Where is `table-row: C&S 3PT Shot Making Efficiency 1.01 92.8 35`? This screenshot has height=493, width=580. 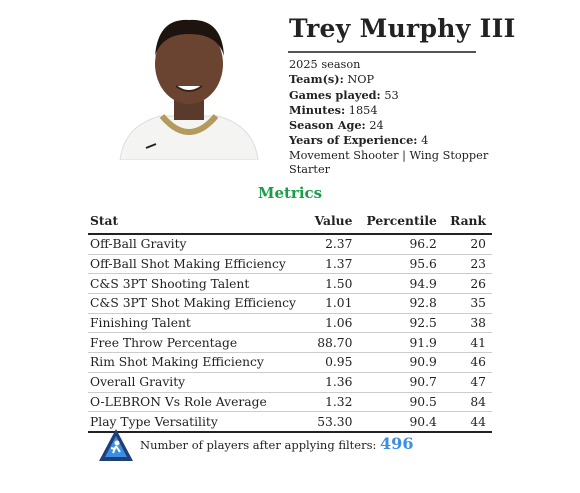 table-row: C&S 3PT Shot Making Efficiency 1.01 92.8 35 is located at coordinates (290, 303).